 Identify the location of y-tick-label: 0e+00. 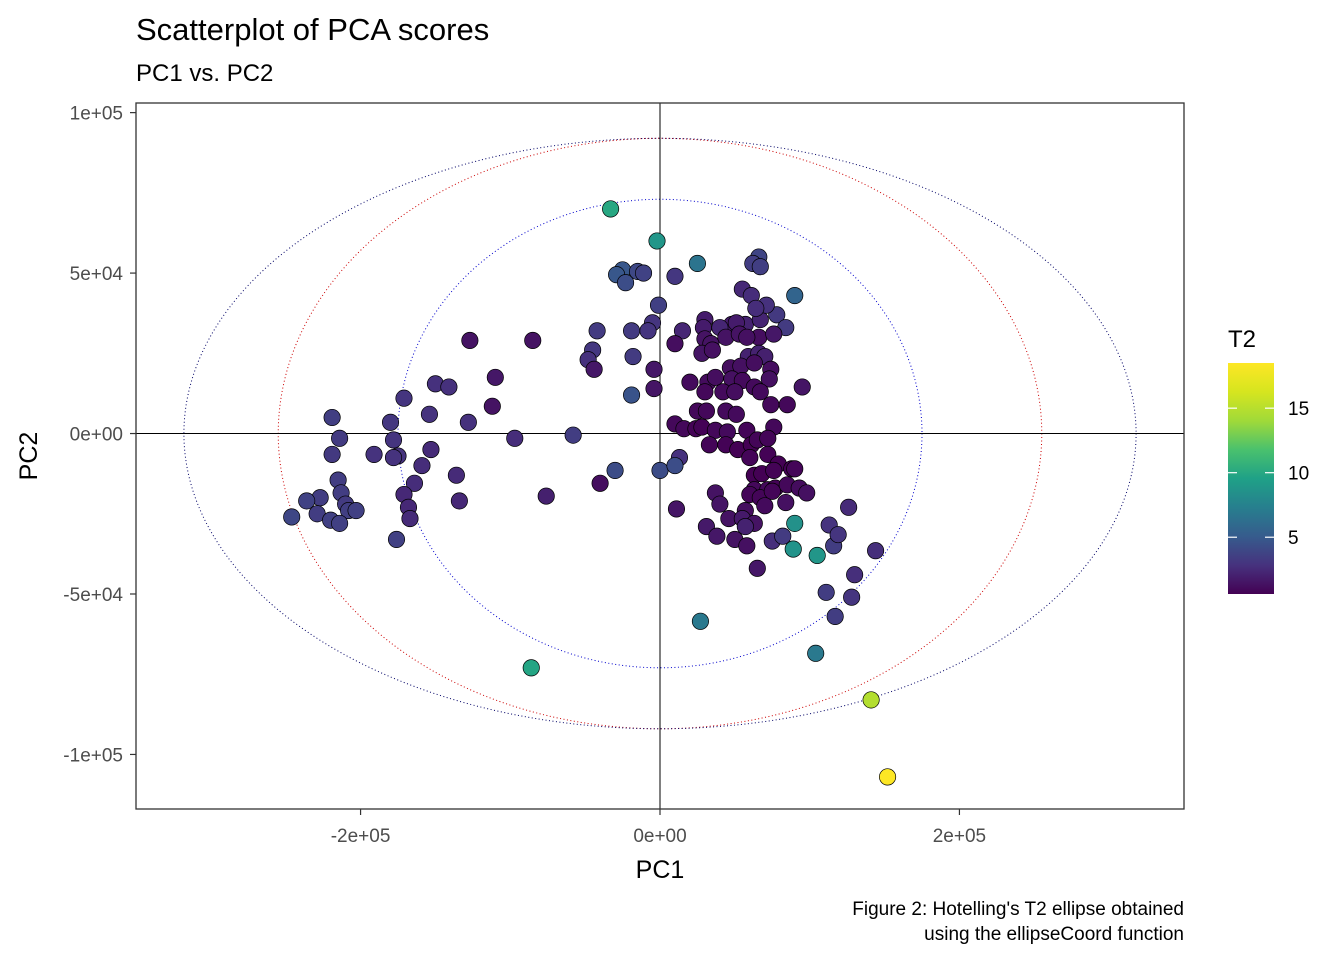
(96, 435).